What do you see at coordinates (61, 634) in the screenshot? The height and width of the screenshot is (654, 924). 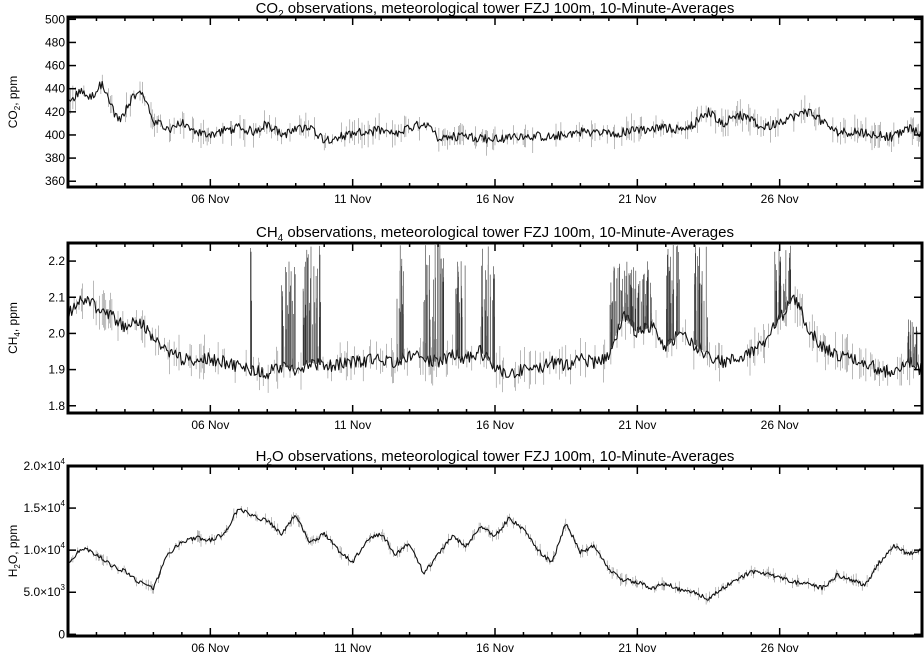 I see `y-tick-label-0: 0` at bounding box center [61, 634].